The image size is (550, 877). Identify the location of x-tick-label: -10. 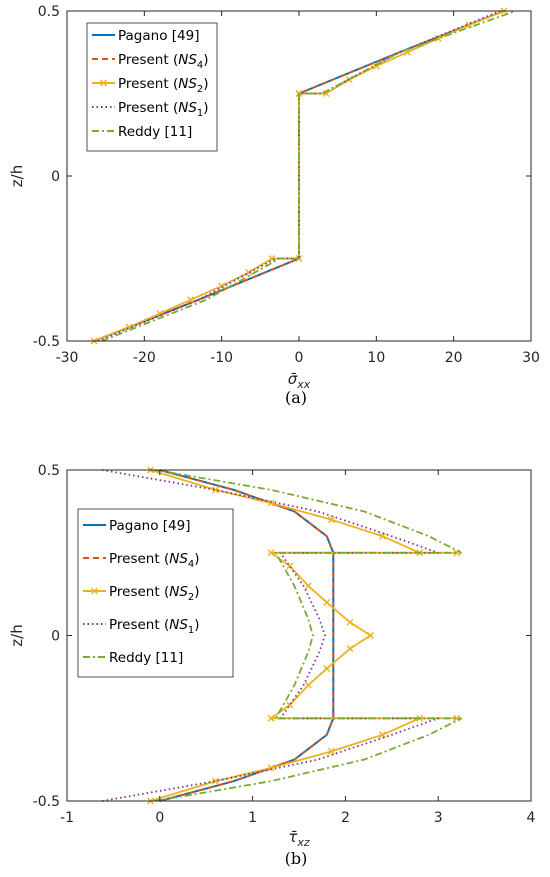
(221, 358).